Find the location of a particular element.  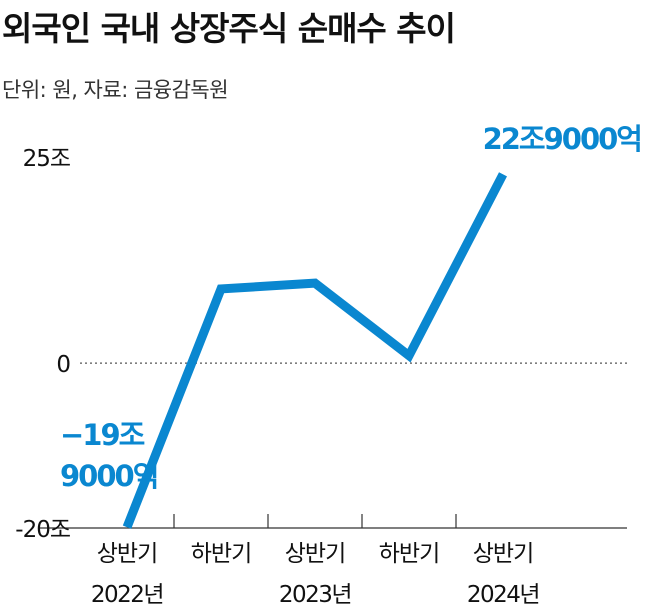

y-tick-label: 25조 is located at coordinates (46, 159).